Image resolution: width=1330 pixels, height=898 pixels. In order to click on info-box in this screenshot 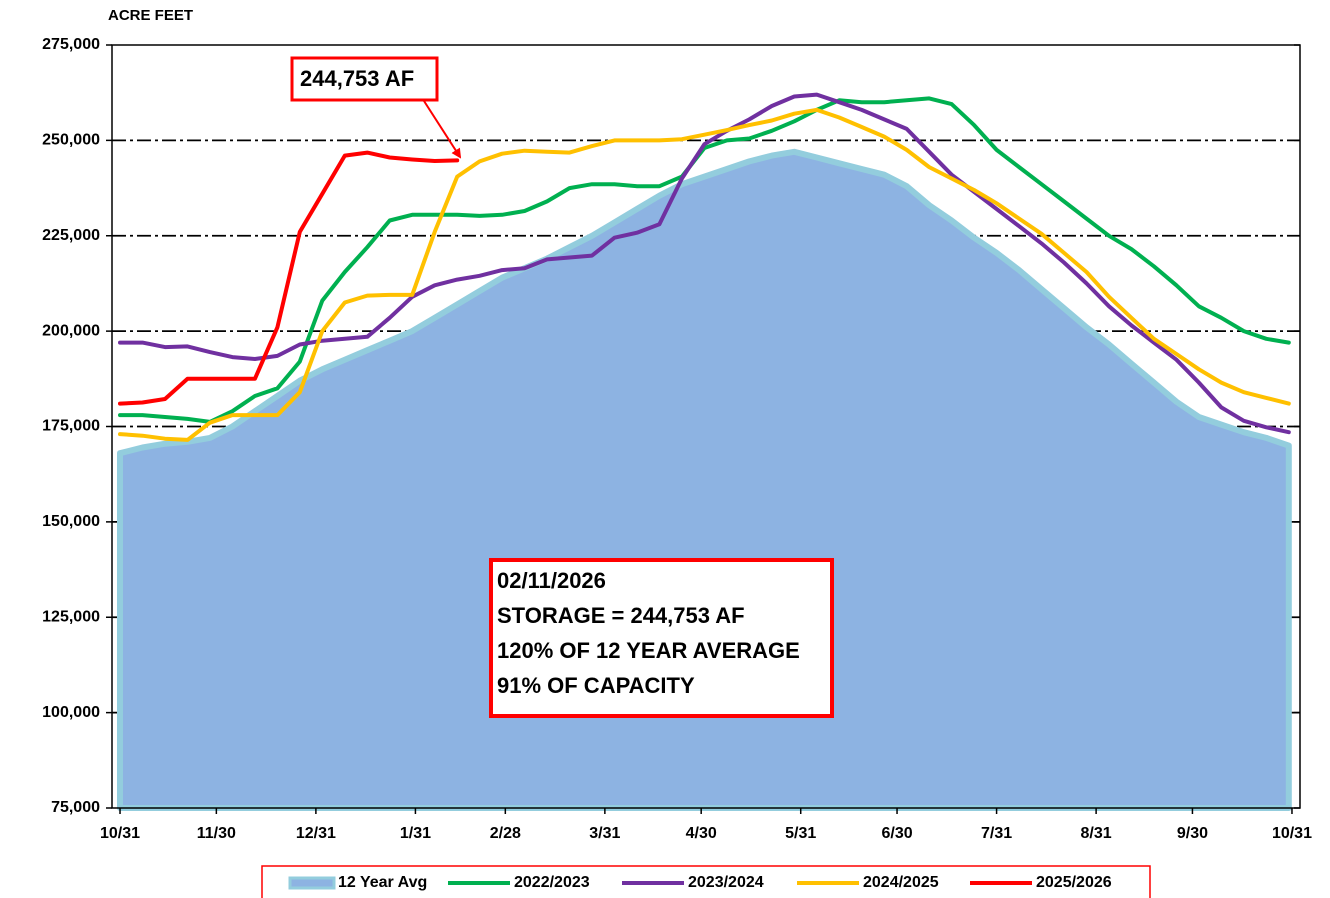, I will do `click(661, 638)`.